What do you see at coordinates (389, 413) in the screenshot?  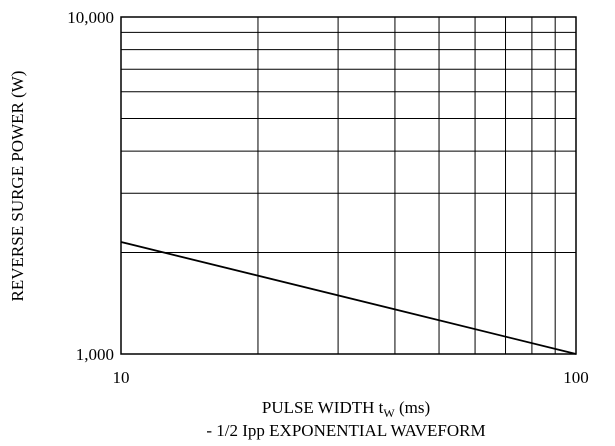 I see `x-axis-label-subscript: W` at bounding box center [389, 413].